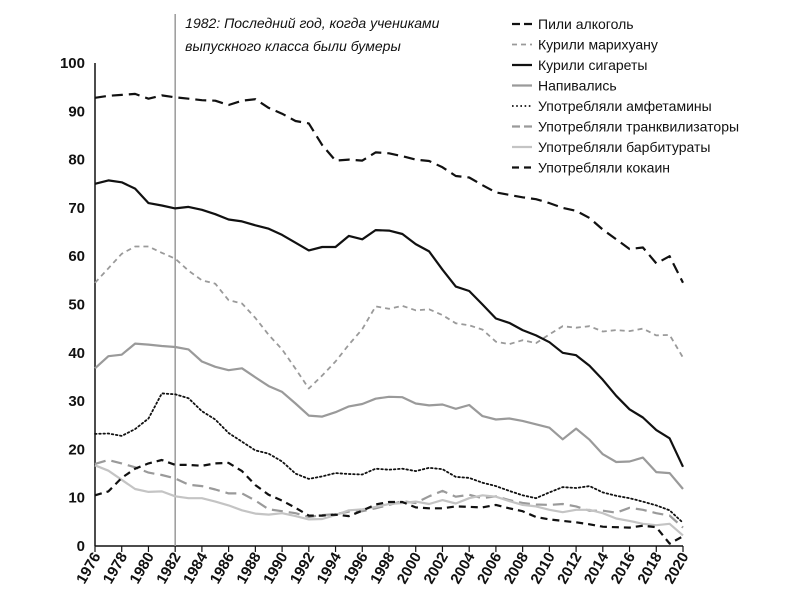 This screenshot has height=600, width=800. I want to click on legend-label-3: Напивались, so click(577, 86).